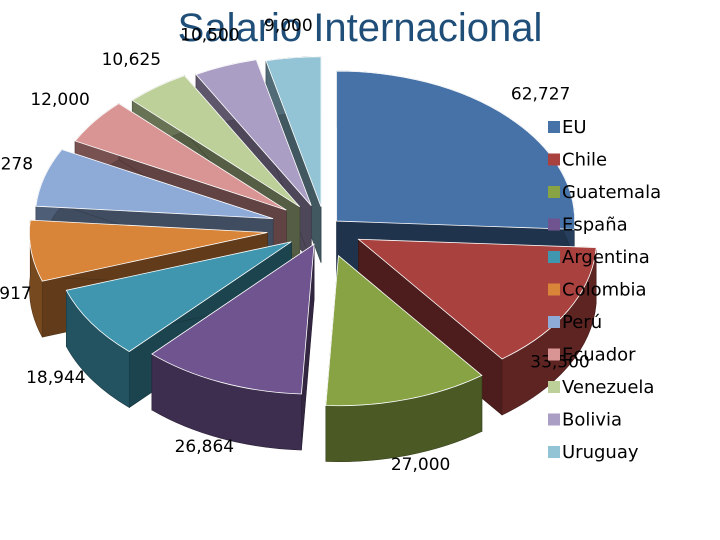  I want to click on legend-item-ecuador: Ecuador, so click(592, 355).